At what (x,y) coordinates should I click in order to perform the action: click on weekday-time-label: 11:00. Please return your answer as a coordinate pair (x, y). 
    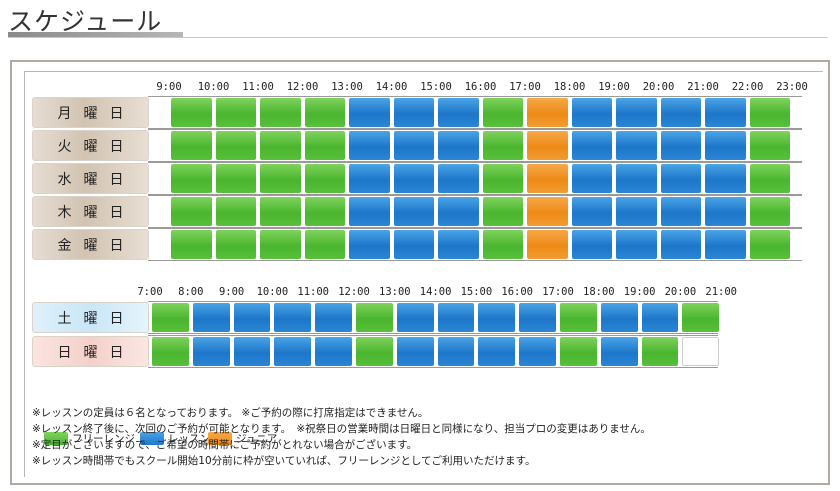
    Looking at the image, I should click on (258, 87).